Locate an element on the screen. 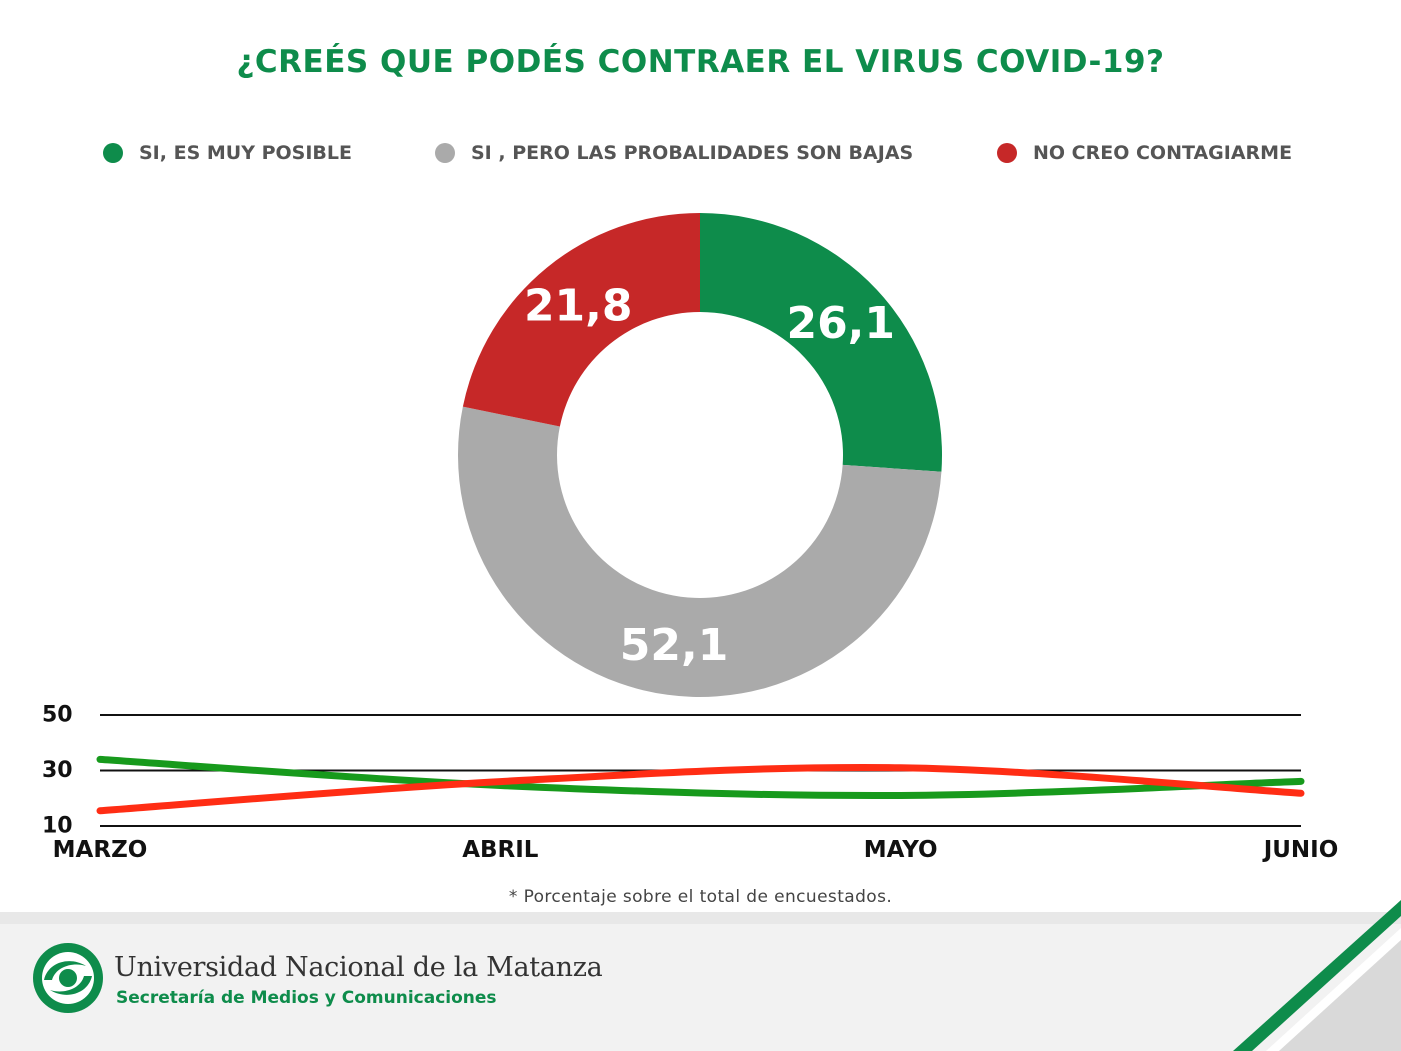 The image size is (1401, 1051). university-name: Universidad Nacional de la Matanza is located at coordinates (358, 967).